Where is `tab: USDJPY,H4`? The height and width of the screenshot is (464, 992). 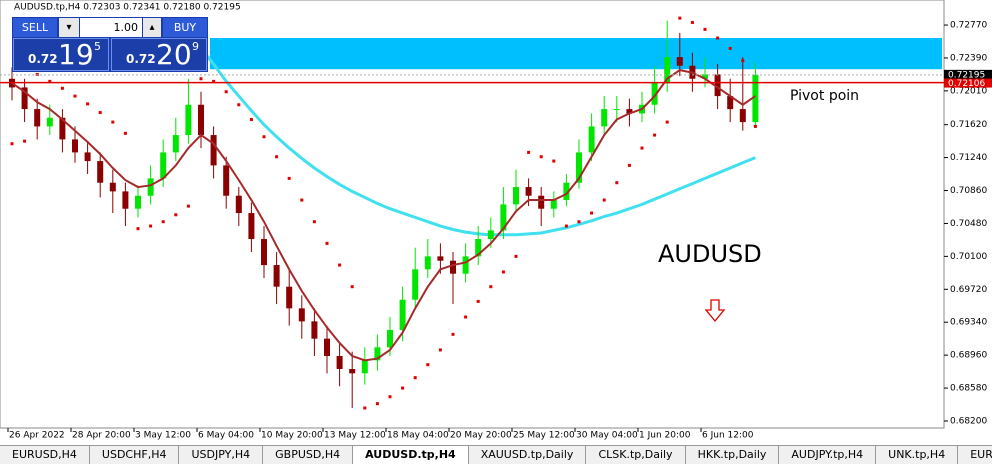 tab: USDJPY,H4 is located at coordinates (221, 455).